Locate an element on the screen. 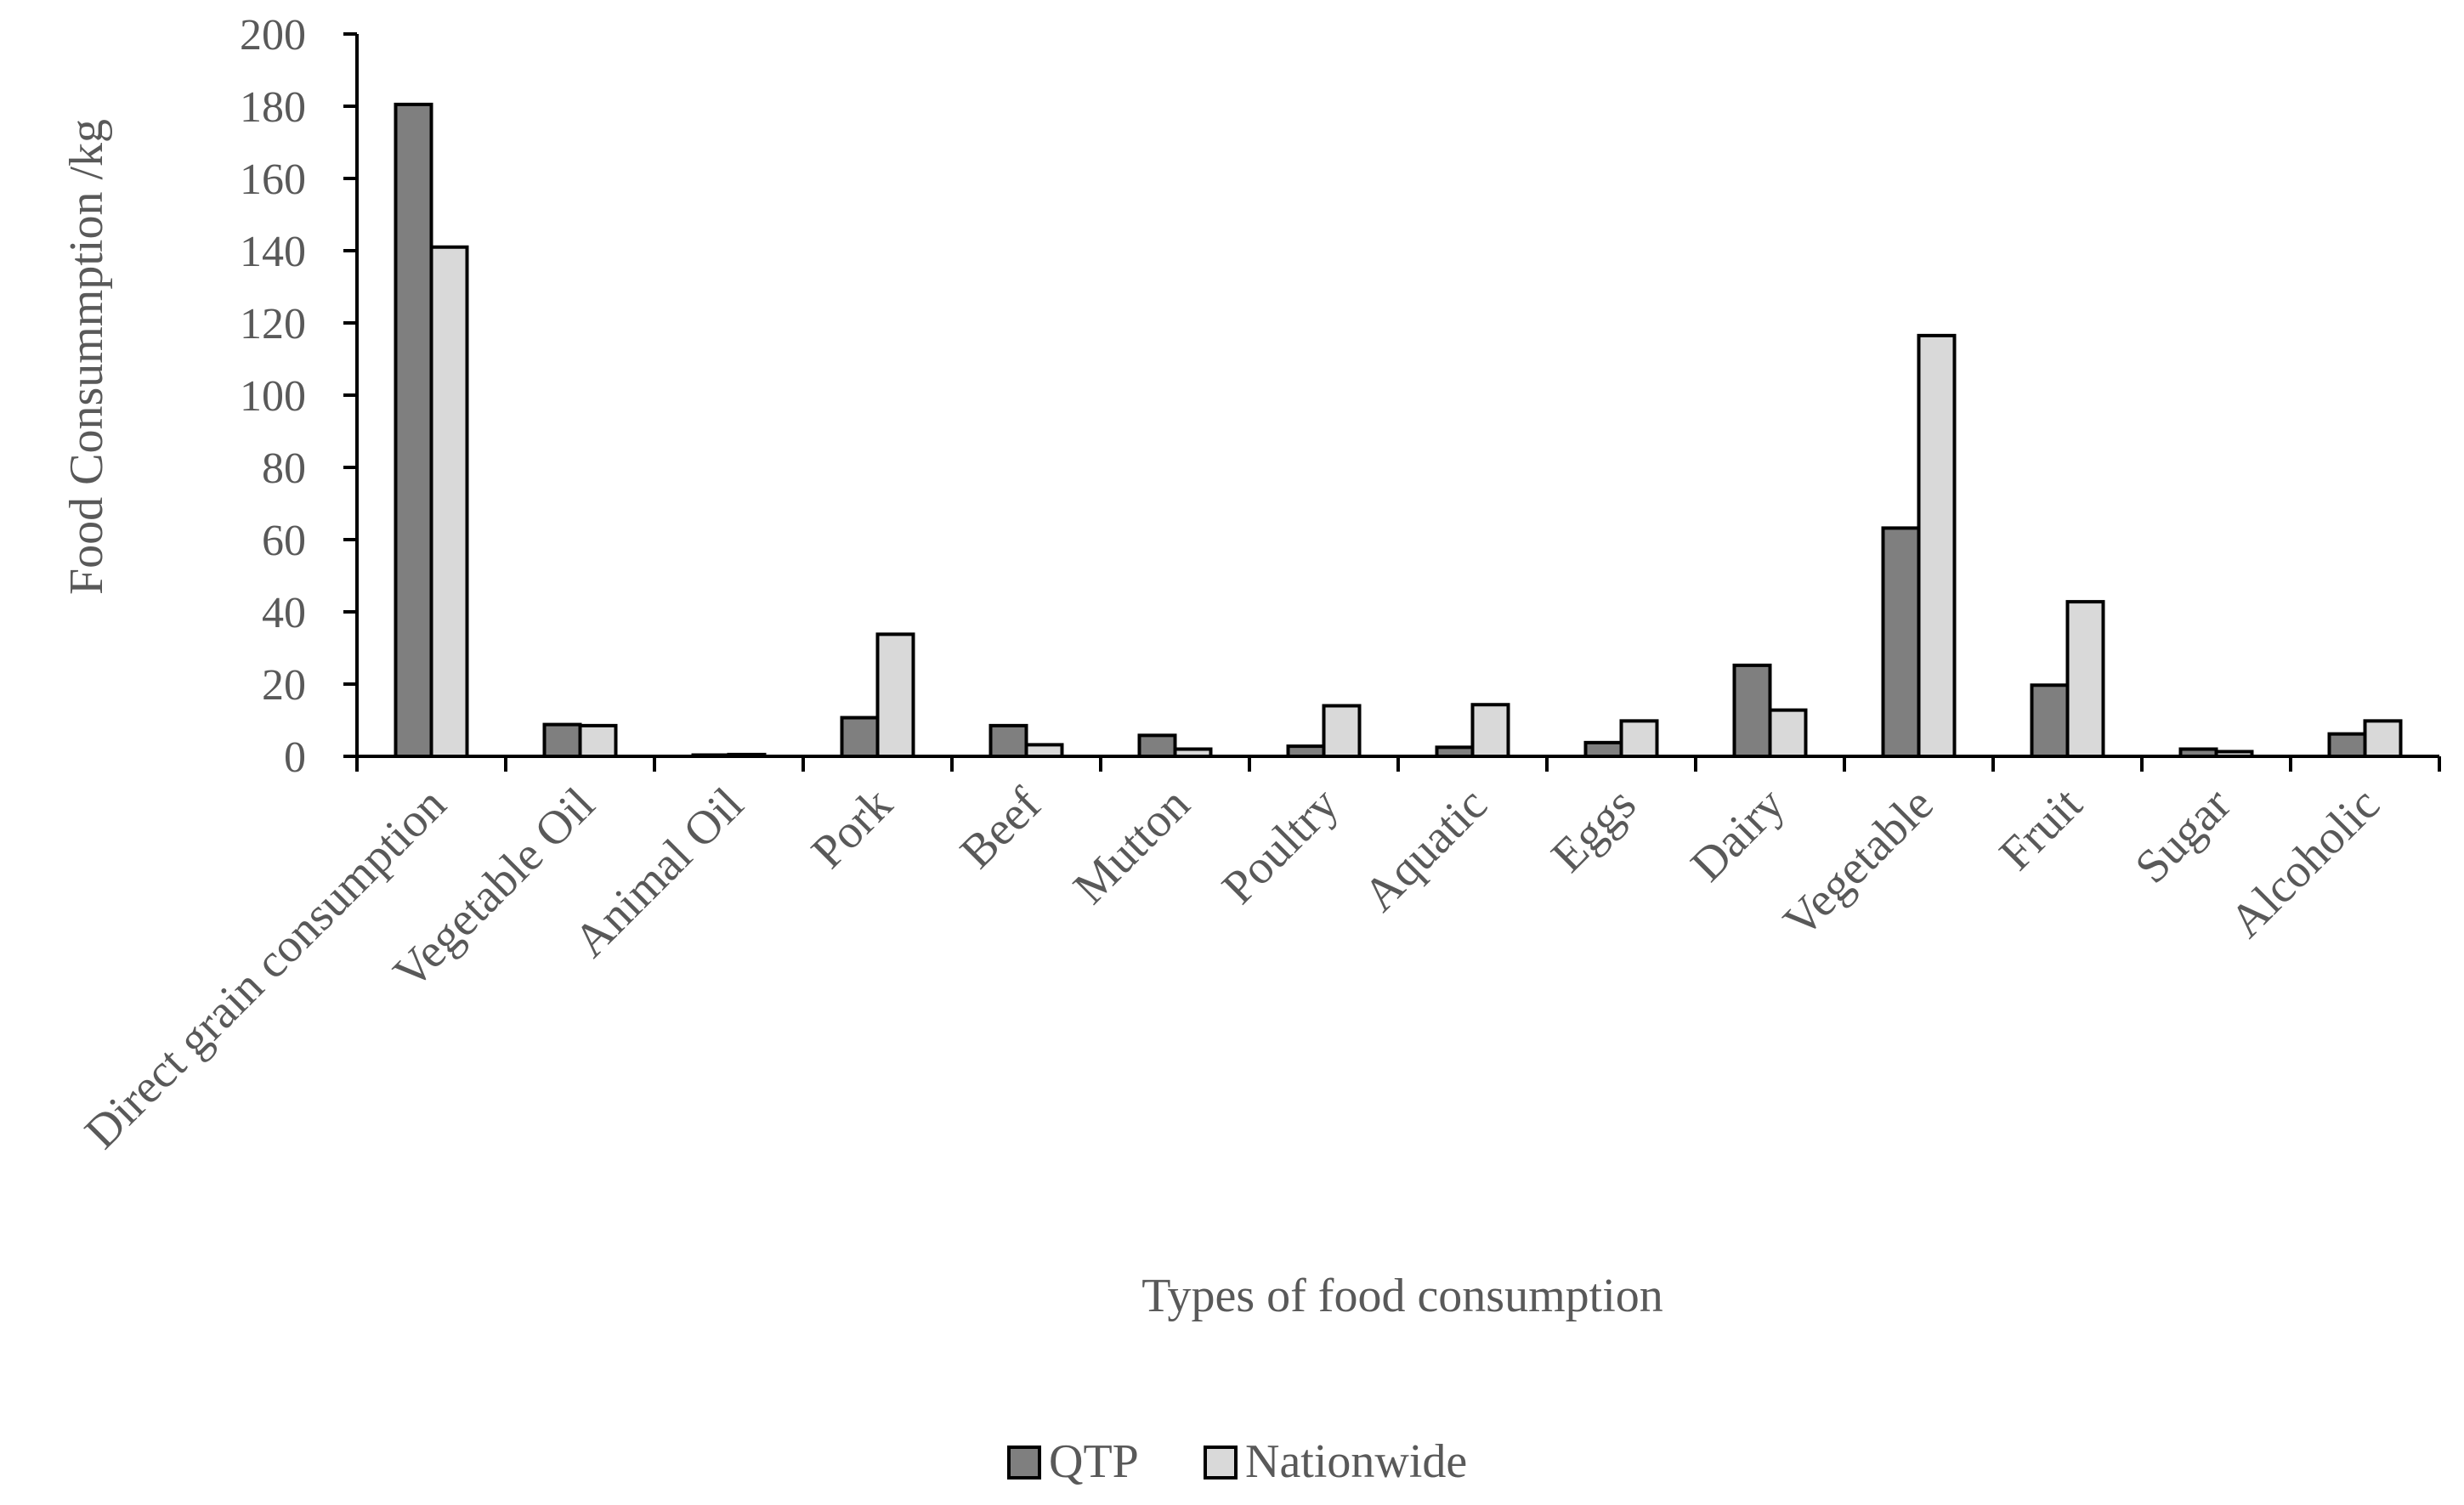  legend: QTP Nationwide is located at coordinates (1237, 1461).